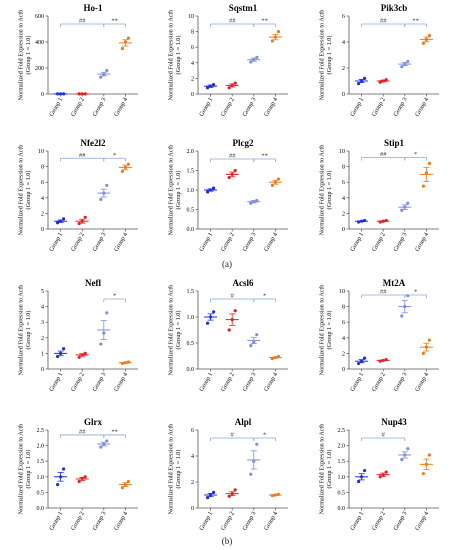  Describe the element at coordinates (343, 199) in the screenshot. I see `y-tick-label: 4` at that location.